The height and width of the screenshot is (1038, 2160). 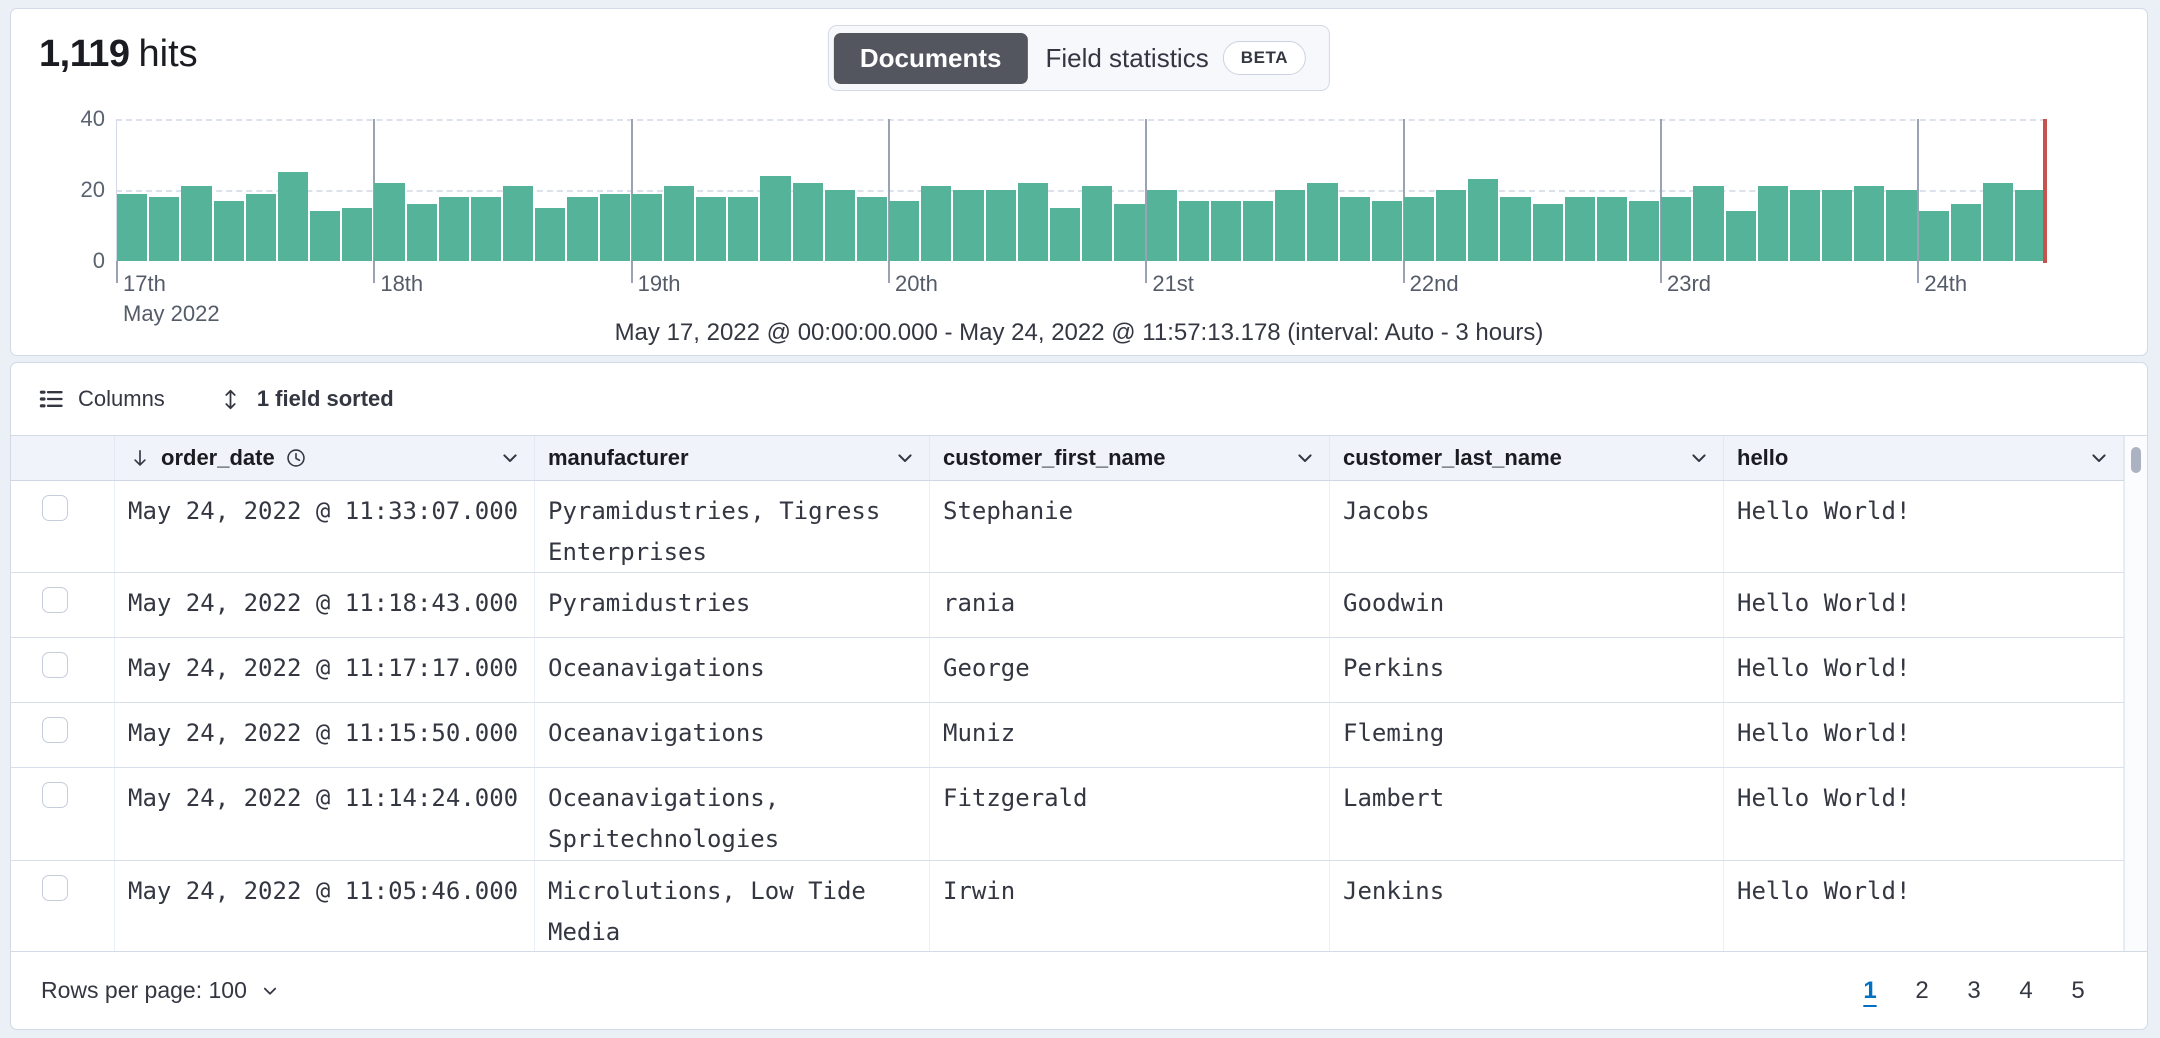 I want to click on y-axis-line, so click(x=116, y=190).